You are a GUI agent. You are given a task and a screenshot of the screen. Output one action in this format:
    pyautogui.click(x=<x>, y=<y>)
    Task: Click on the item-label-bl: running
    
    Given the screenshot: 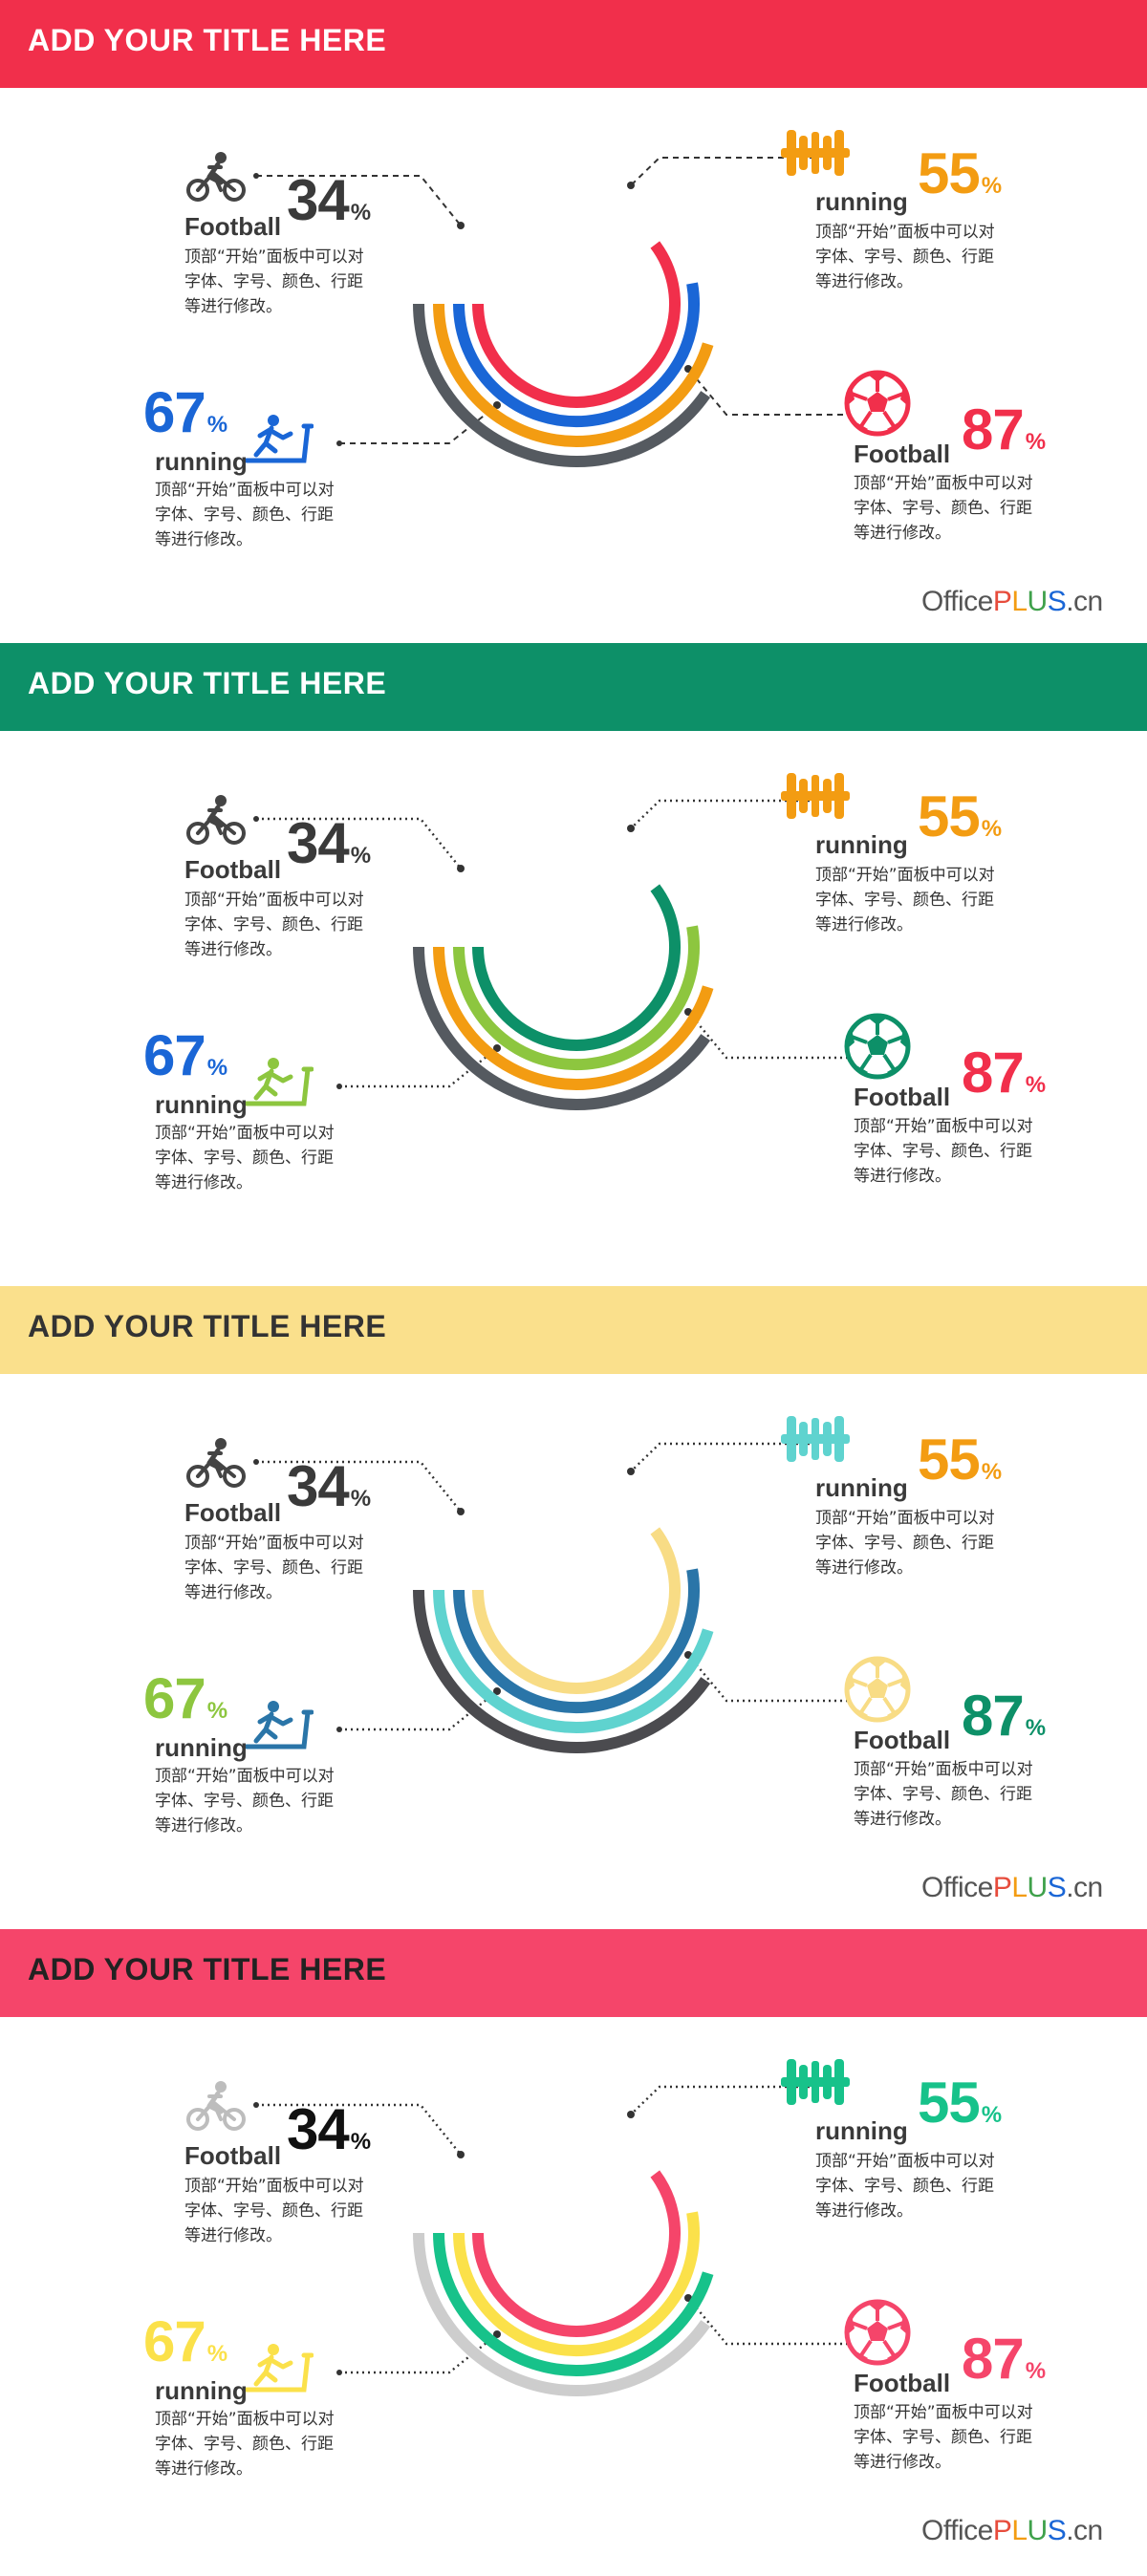 What is the action you would take?
    pyautogui.click(x=201, y=1104)
    